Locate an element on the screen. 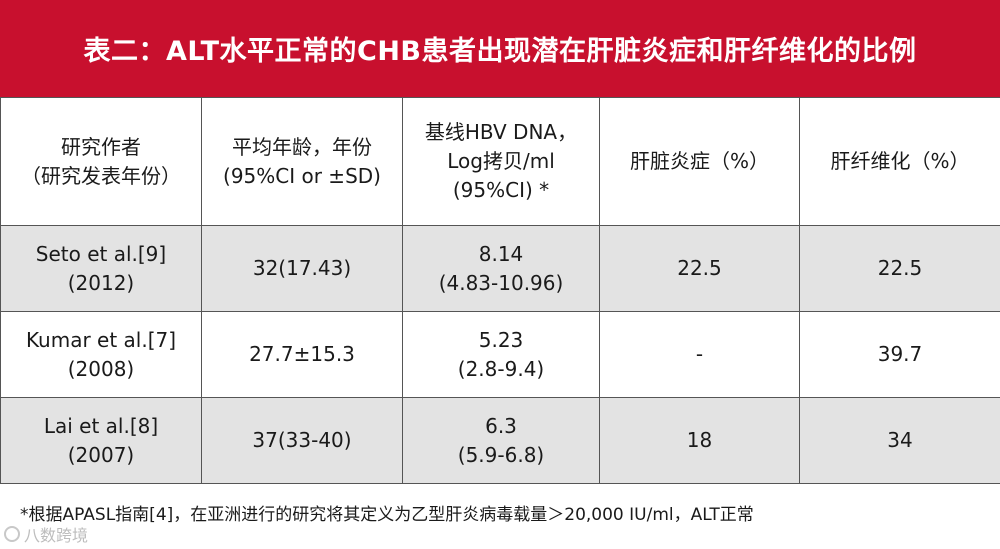 This screenshot has height=549, width=1000. header-inflammation: 肝脏炎症（%） is located at coordinates (699, 161).